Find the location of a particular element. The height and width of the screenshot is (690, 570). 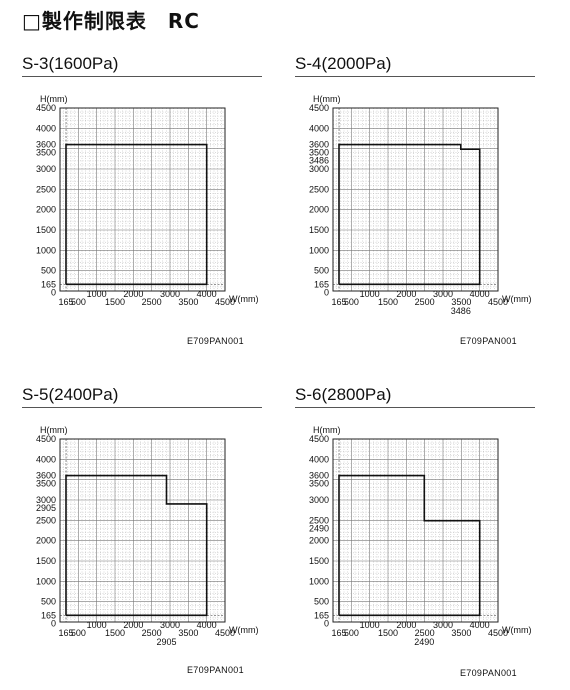

page-title: □製作制限表 RC is located at coordinates (111, 21).